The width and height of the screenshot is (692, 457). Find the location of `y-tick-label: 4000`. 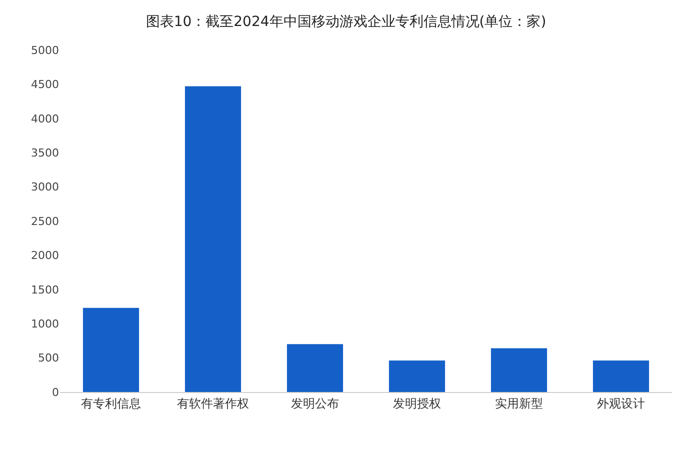

y-tick-label: 4000 is located at coordinates (45, 119).